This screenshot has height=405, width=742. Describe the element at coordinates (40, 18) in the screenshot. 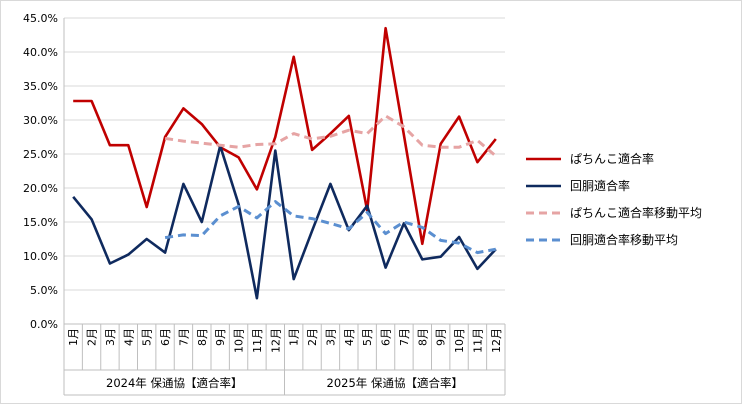

I see `y-tick-label: 45.0%` at that location.